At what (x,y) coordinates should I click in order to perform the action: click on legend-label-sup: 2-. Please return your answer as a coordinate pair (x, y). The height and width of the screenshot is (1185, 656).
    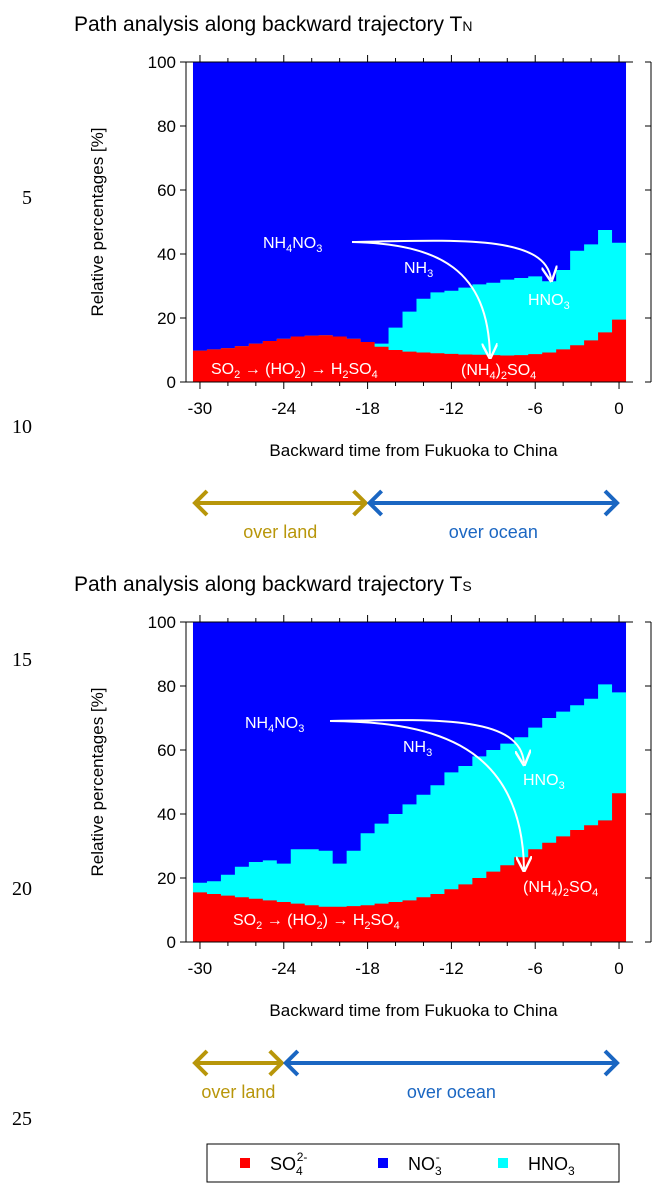
    Looking at the image, I should click on (302, 1157).